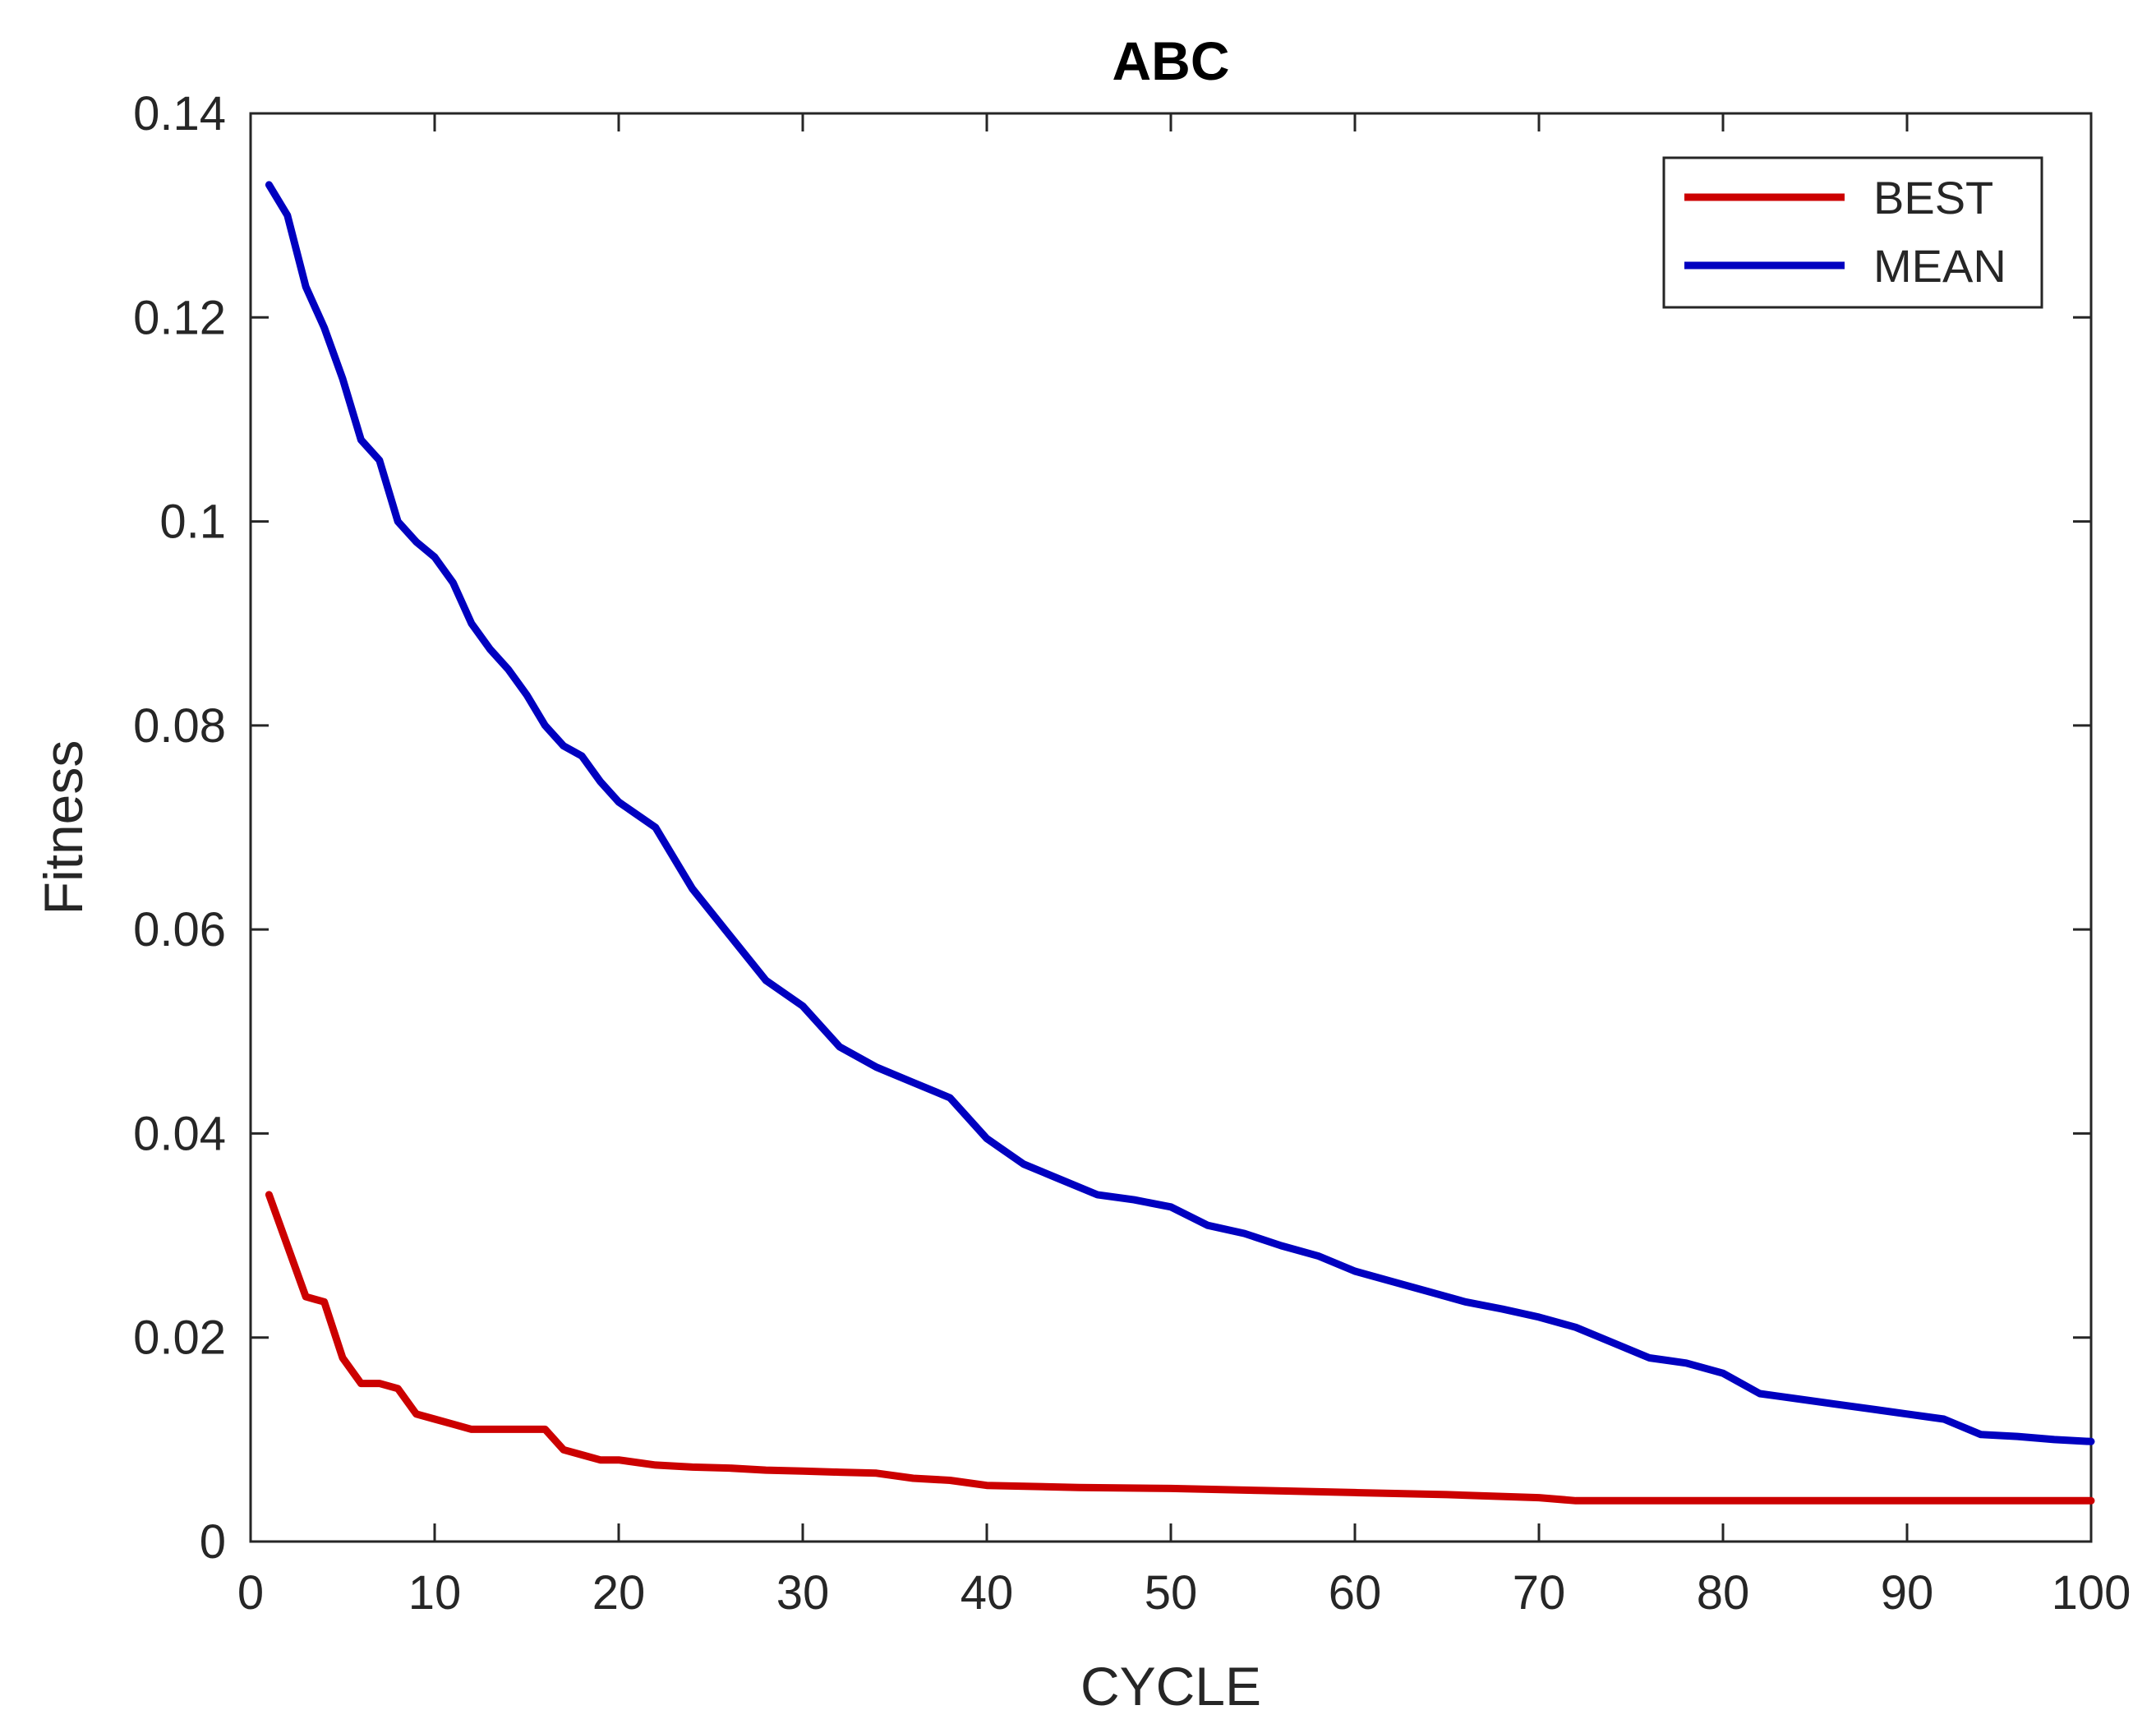 The width and height of the screenshot is (2156, 1733). I want to click on x-tick-label: 40, so click(987, 1593).